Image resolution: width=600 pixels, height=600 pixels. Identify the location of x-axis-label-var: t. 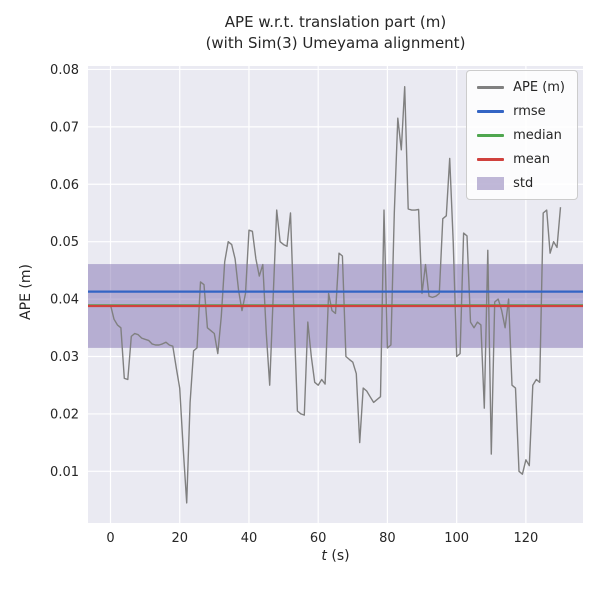
(324, 556).